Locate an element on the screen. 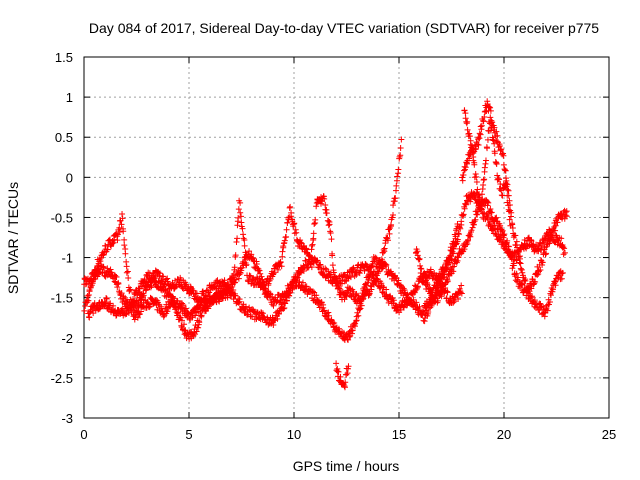 This screenshot has height=480, width=640. x-tick-label: 20 is located at coordinates (504, 434).